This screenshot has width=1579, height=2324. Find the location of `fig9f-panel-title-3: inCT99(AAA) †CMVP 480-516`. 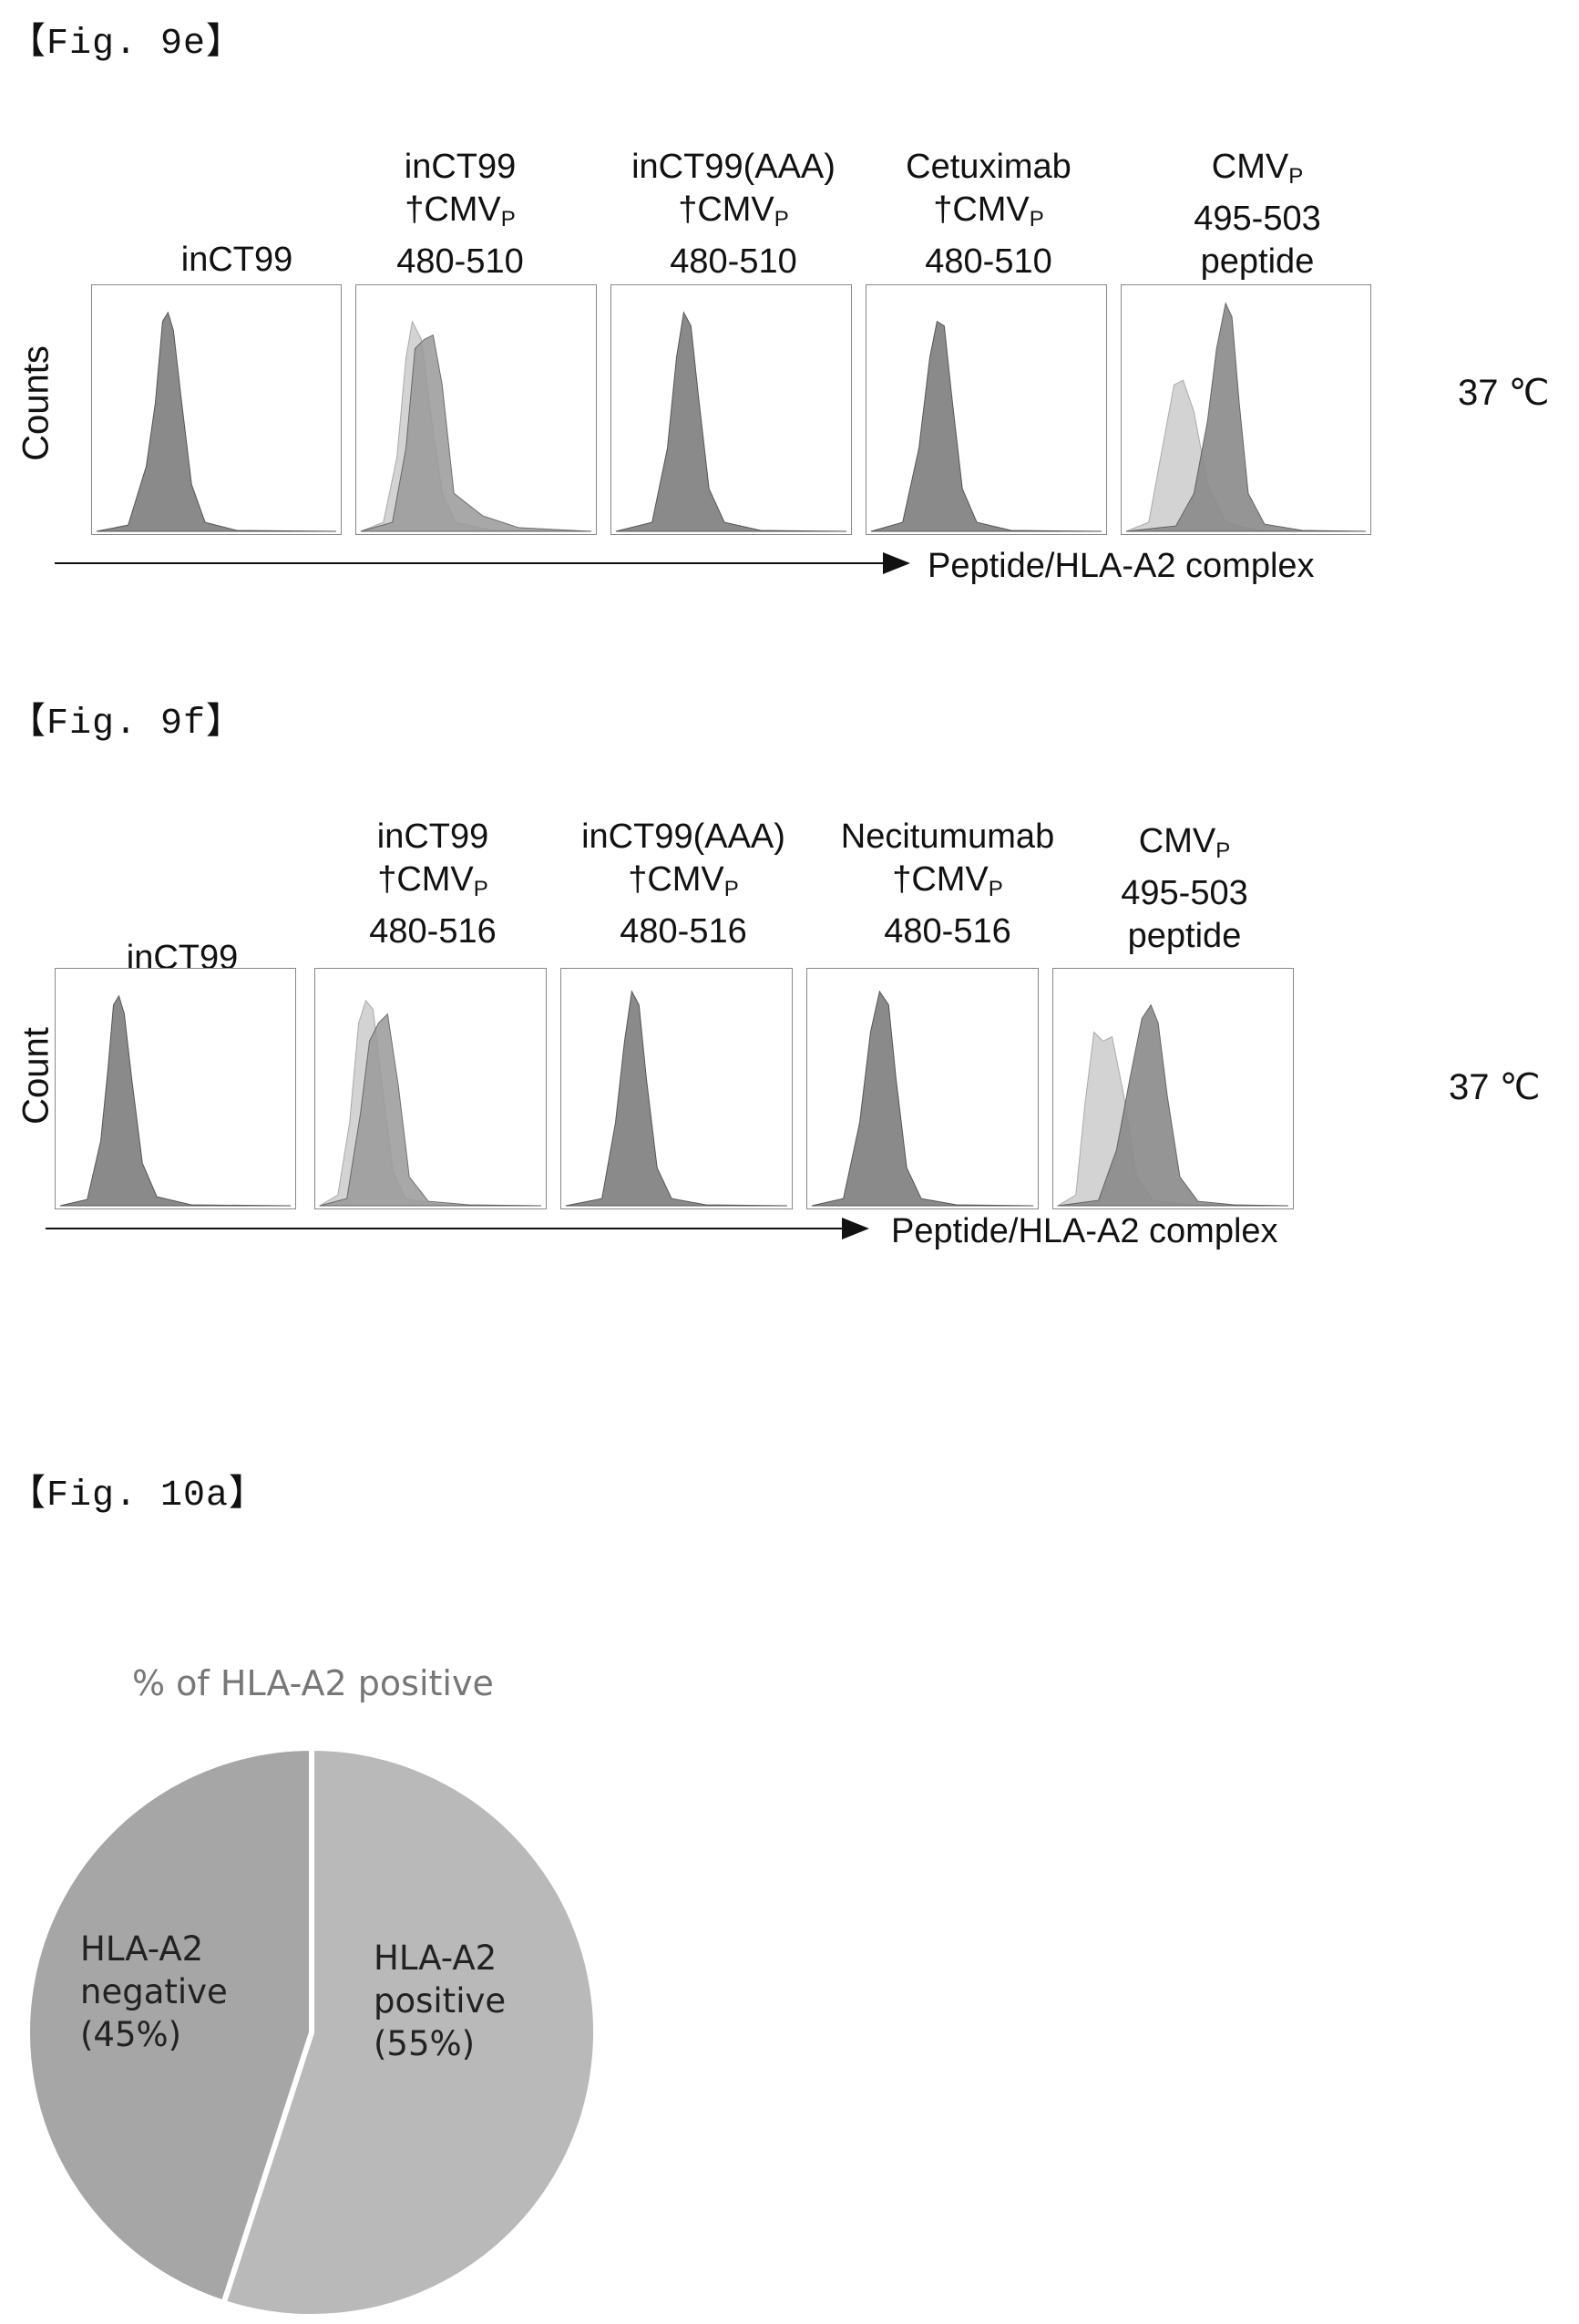

fig9f-panel-title-3: inCT99(AAA) †CMVP 480-516 is located at coordinates (683, 884).